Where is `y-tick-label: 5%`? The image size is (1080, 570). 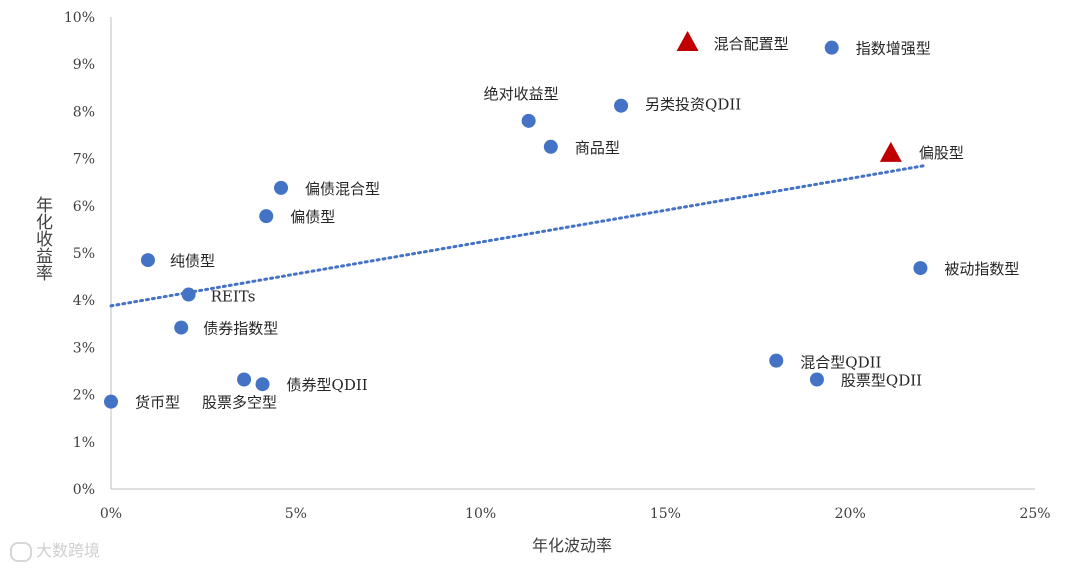
y-tick-label: 5% is located at coordinates (84, 254).